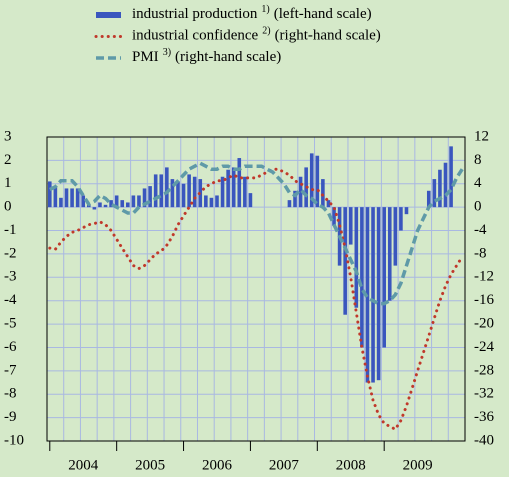 This screenshot has width=509, height=477. I want to click on y-tick-label: 1, so click(8, 183).